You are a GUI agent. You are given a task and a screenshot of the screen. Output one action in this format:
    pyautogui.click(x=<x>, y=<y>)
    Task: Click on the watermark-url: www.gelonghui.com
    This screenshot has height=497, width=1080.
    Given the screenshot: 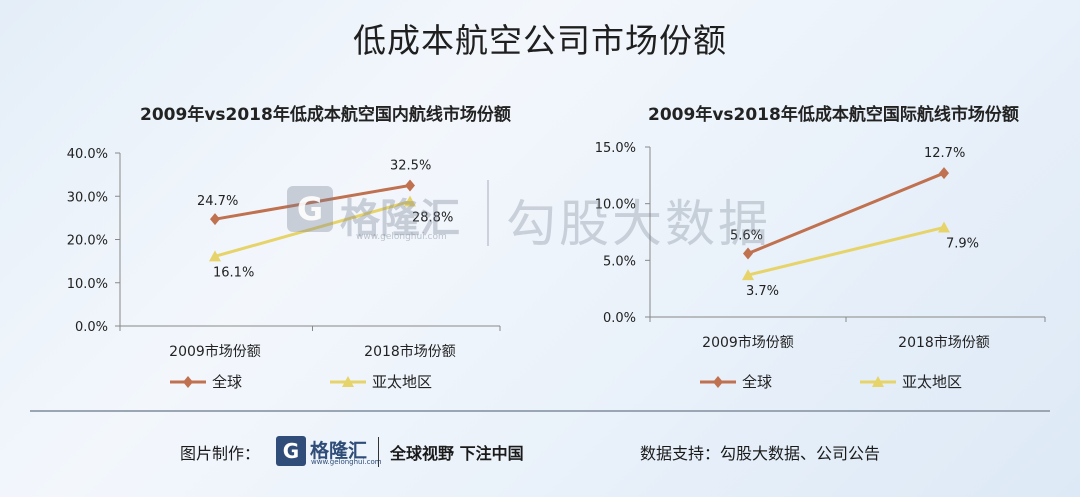 What is the action you would take?
    pyautogui.click(x=401, y=237)
    